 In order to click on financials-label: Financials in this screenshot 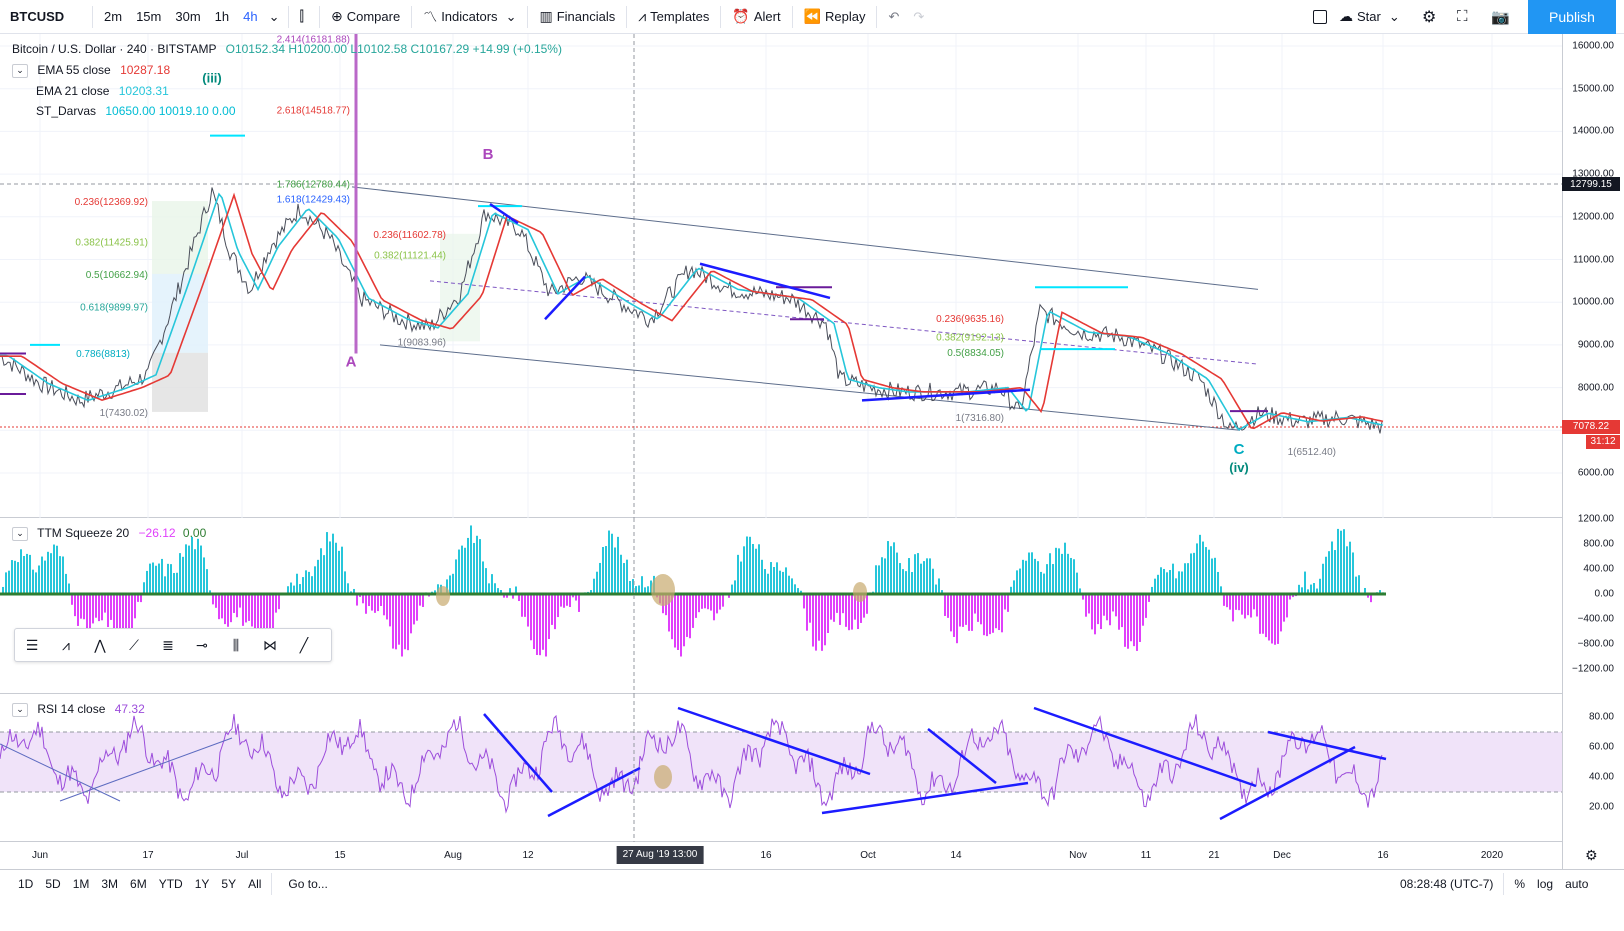, I will do `click(586, 16)`.